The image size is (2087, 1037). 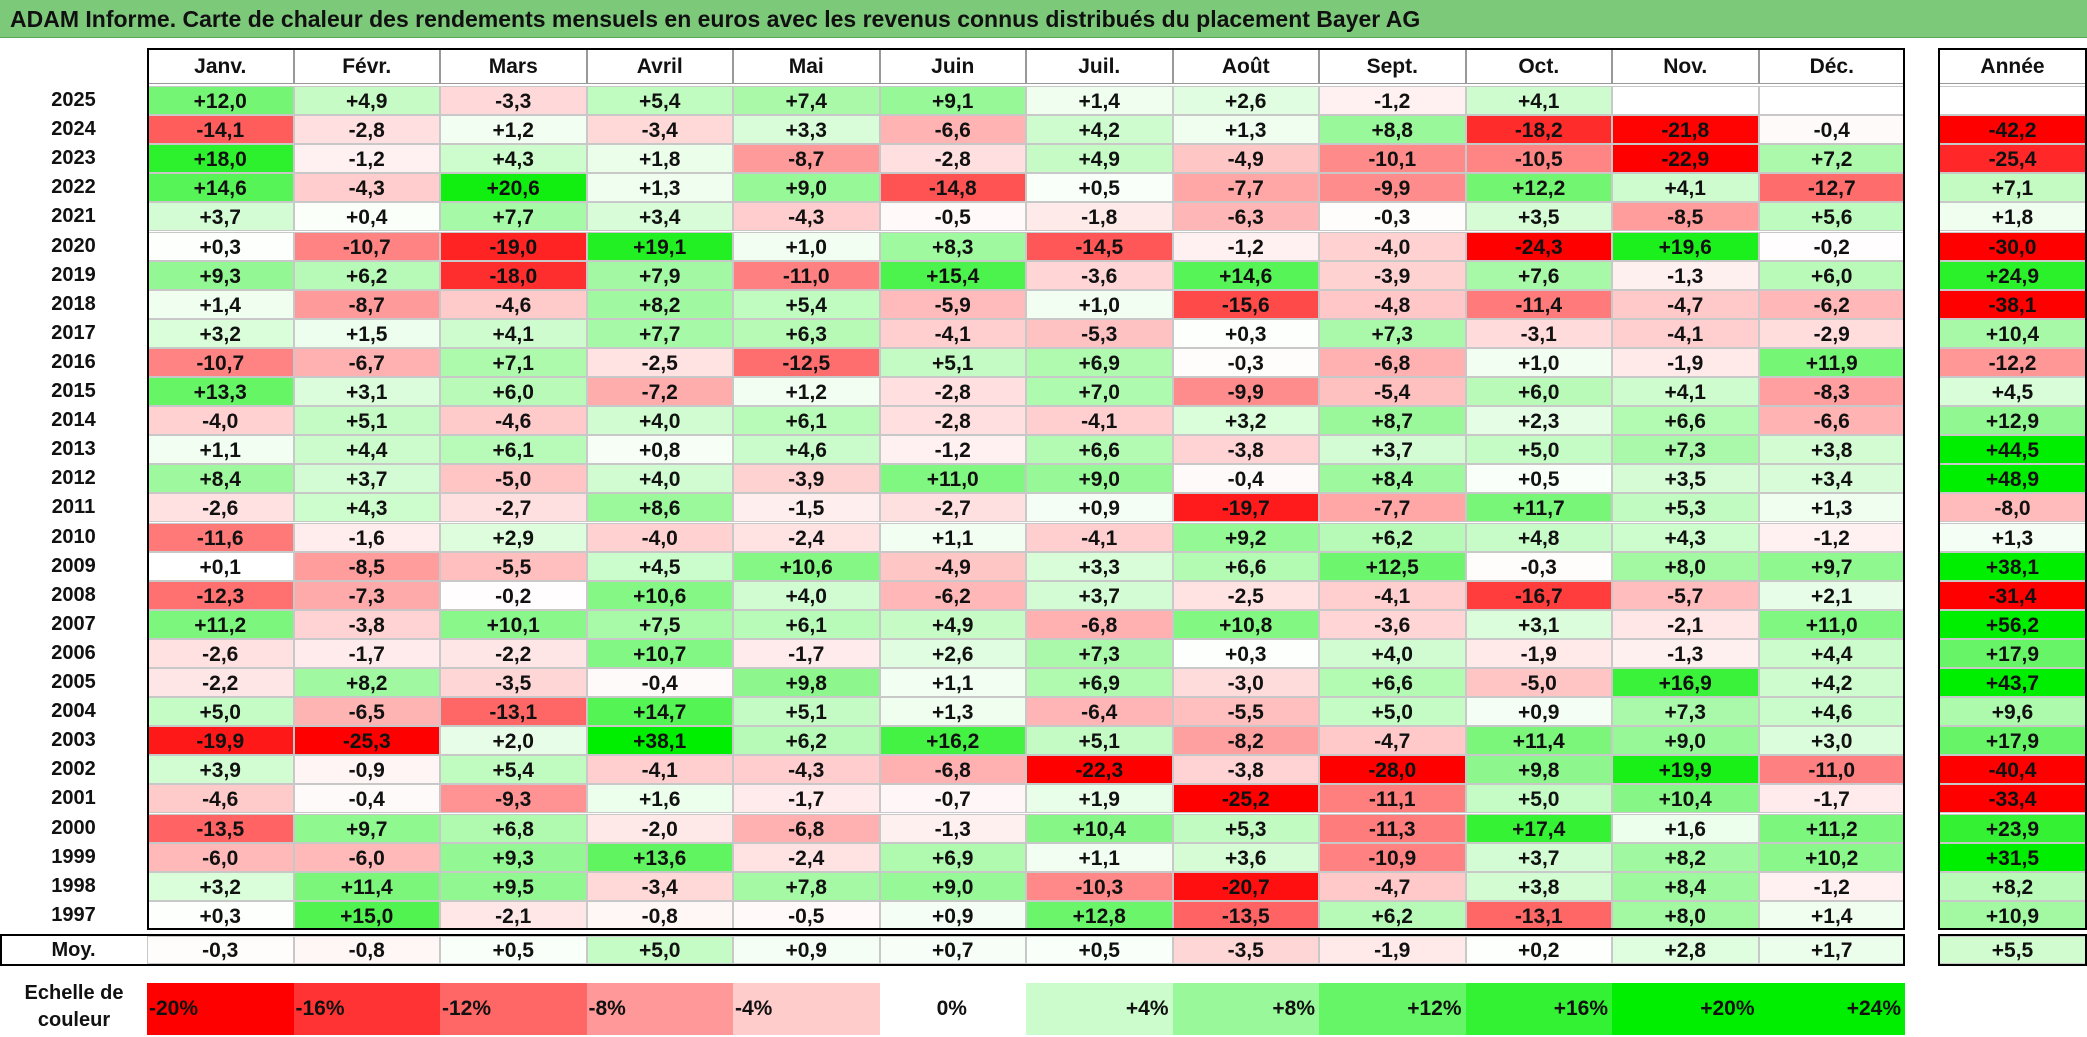 What do you see at coordinates (1245, 950) in the screenshot?
I see `average-cell: -3,5` at bounding box center [1245, 950].